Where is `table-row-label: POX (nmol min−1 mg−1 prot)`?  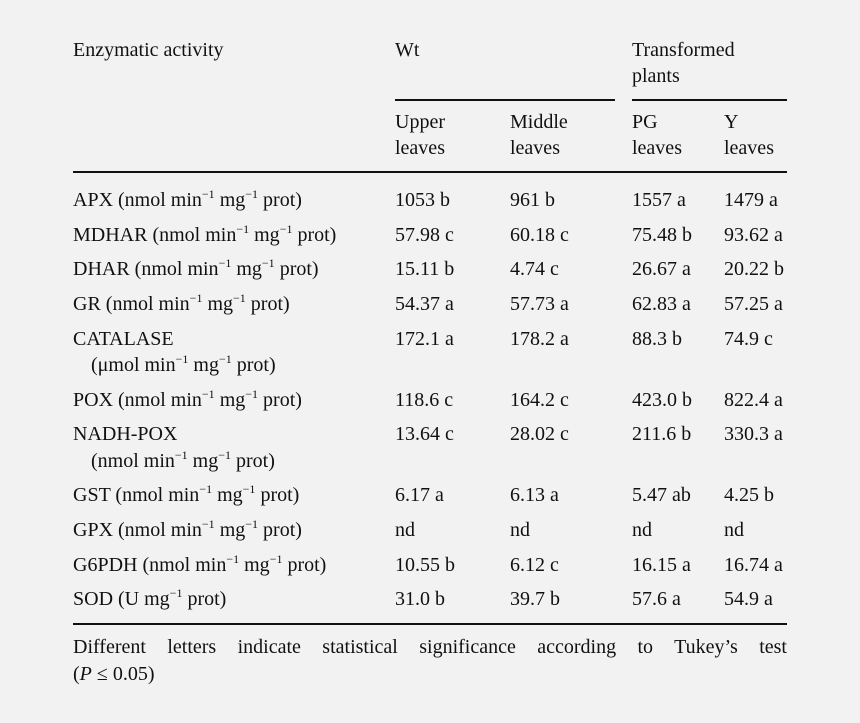
table-row-label: POX (nmol min−1 mg−1 prot) is located at coordinates (187, 399).